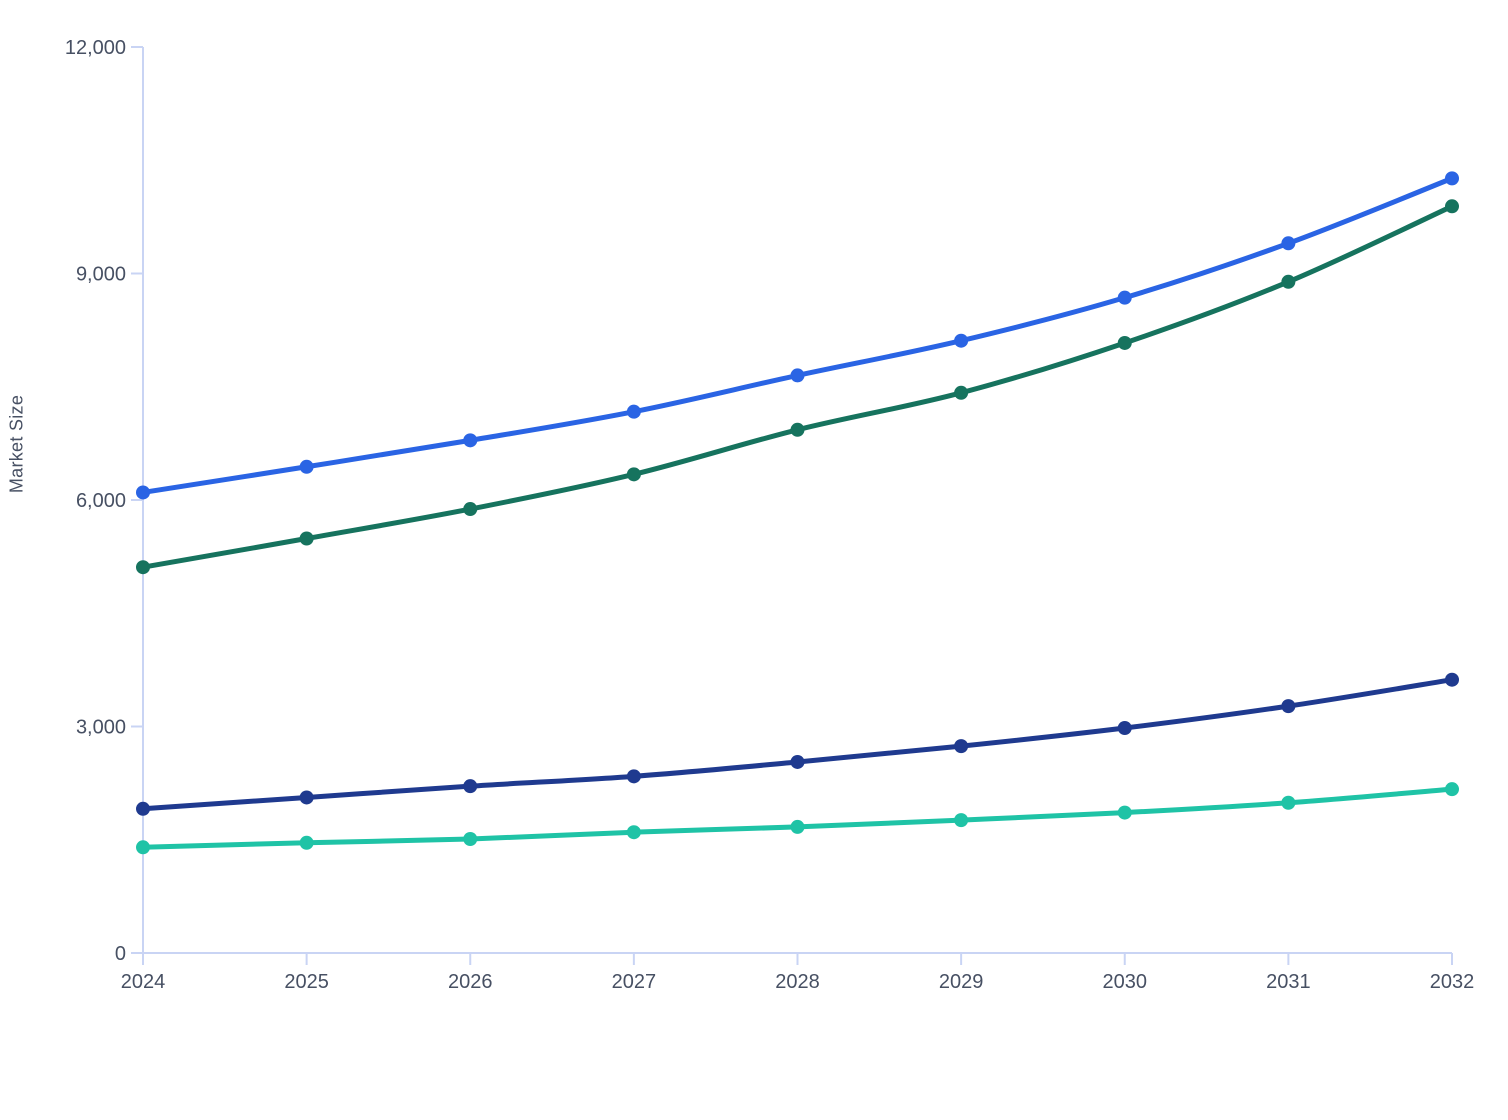  What do you see at coordinates (1288, 982) in the screenshot?
I see `x-tick-label: 2031` at bounding box center [1288, 982].